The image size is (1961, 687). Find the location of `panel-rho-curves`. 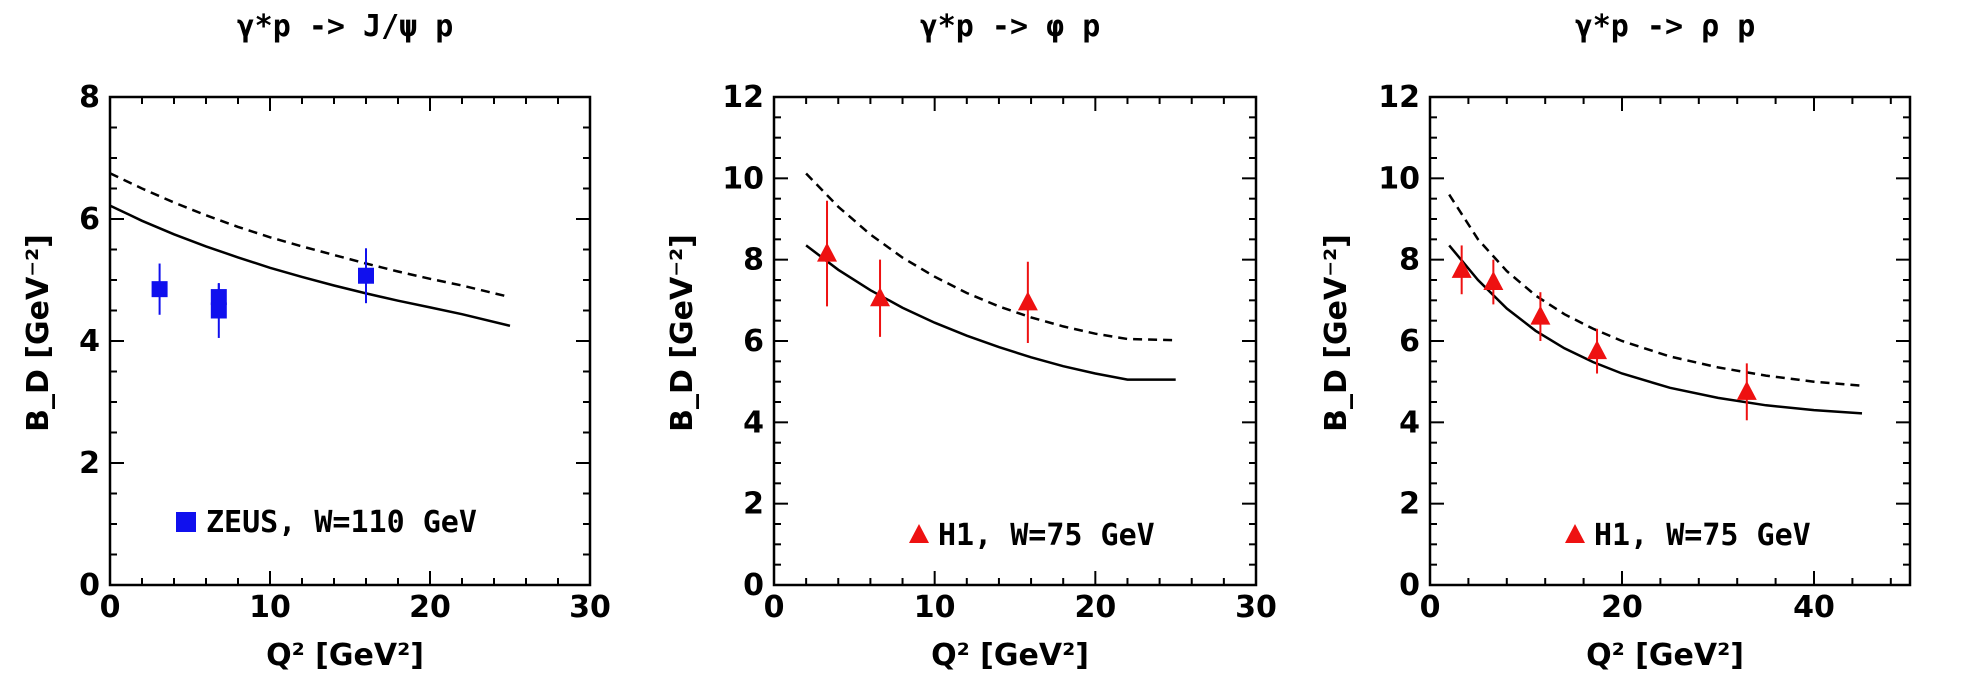

panel-rho-curves is located at coordinates (1655, 304).